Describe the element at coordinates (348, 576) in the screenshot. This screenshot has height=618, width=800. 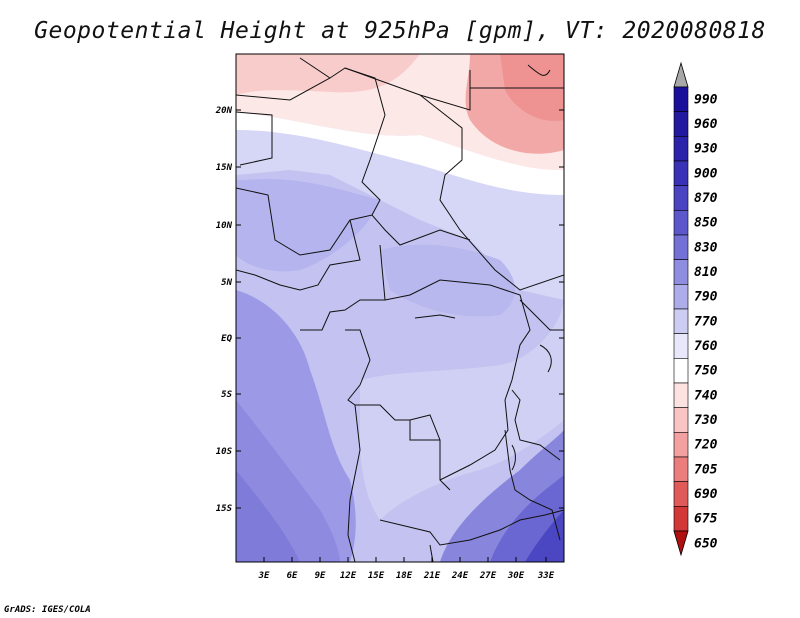
I see `lon-label: 12E` at that location.